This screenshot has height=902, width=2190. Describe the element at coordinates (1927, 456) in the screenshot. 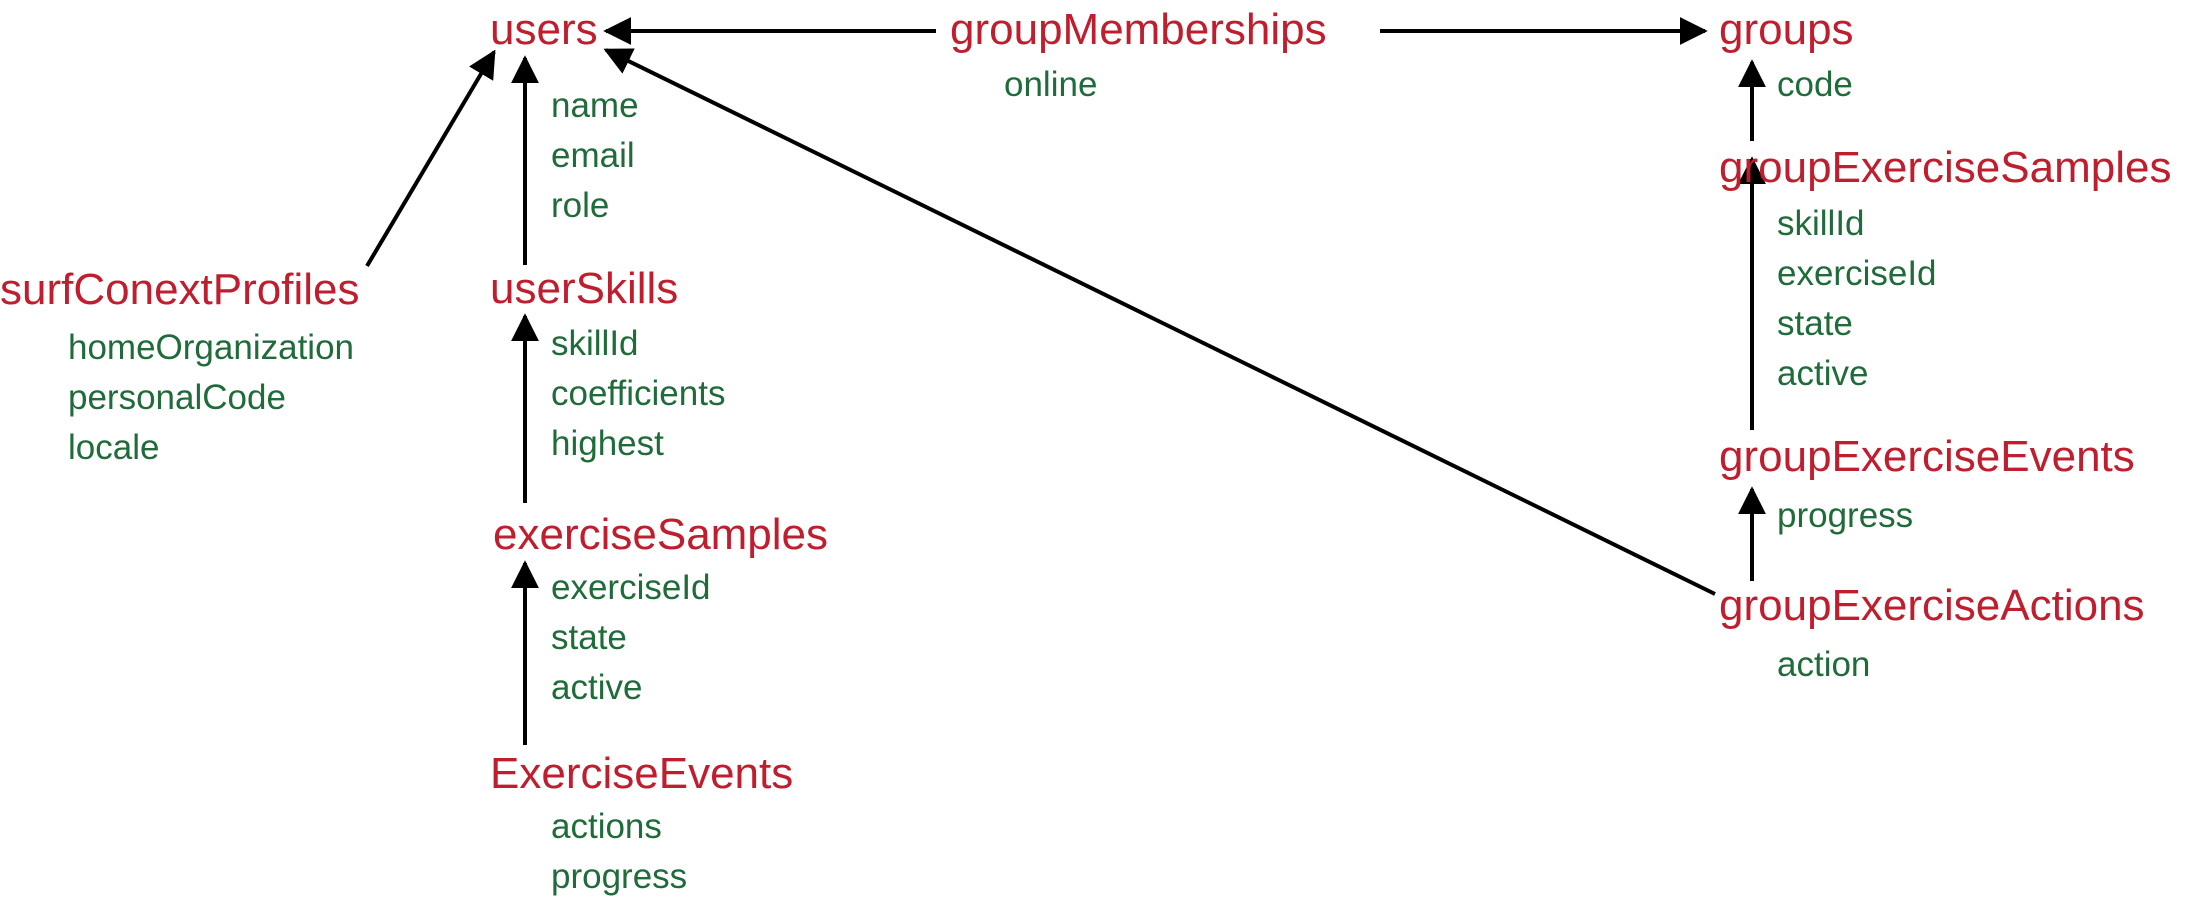

I see `entity-title: groupExerciseEvents` at that location.